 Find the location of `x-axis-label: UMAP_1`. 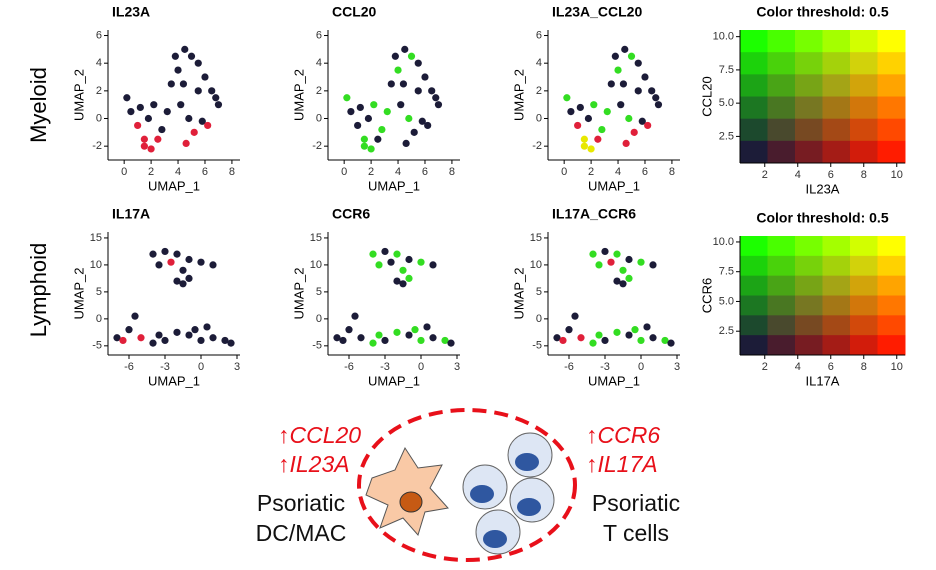

x-axis-label: UMAP_1 is located at coordinates (394, 185).